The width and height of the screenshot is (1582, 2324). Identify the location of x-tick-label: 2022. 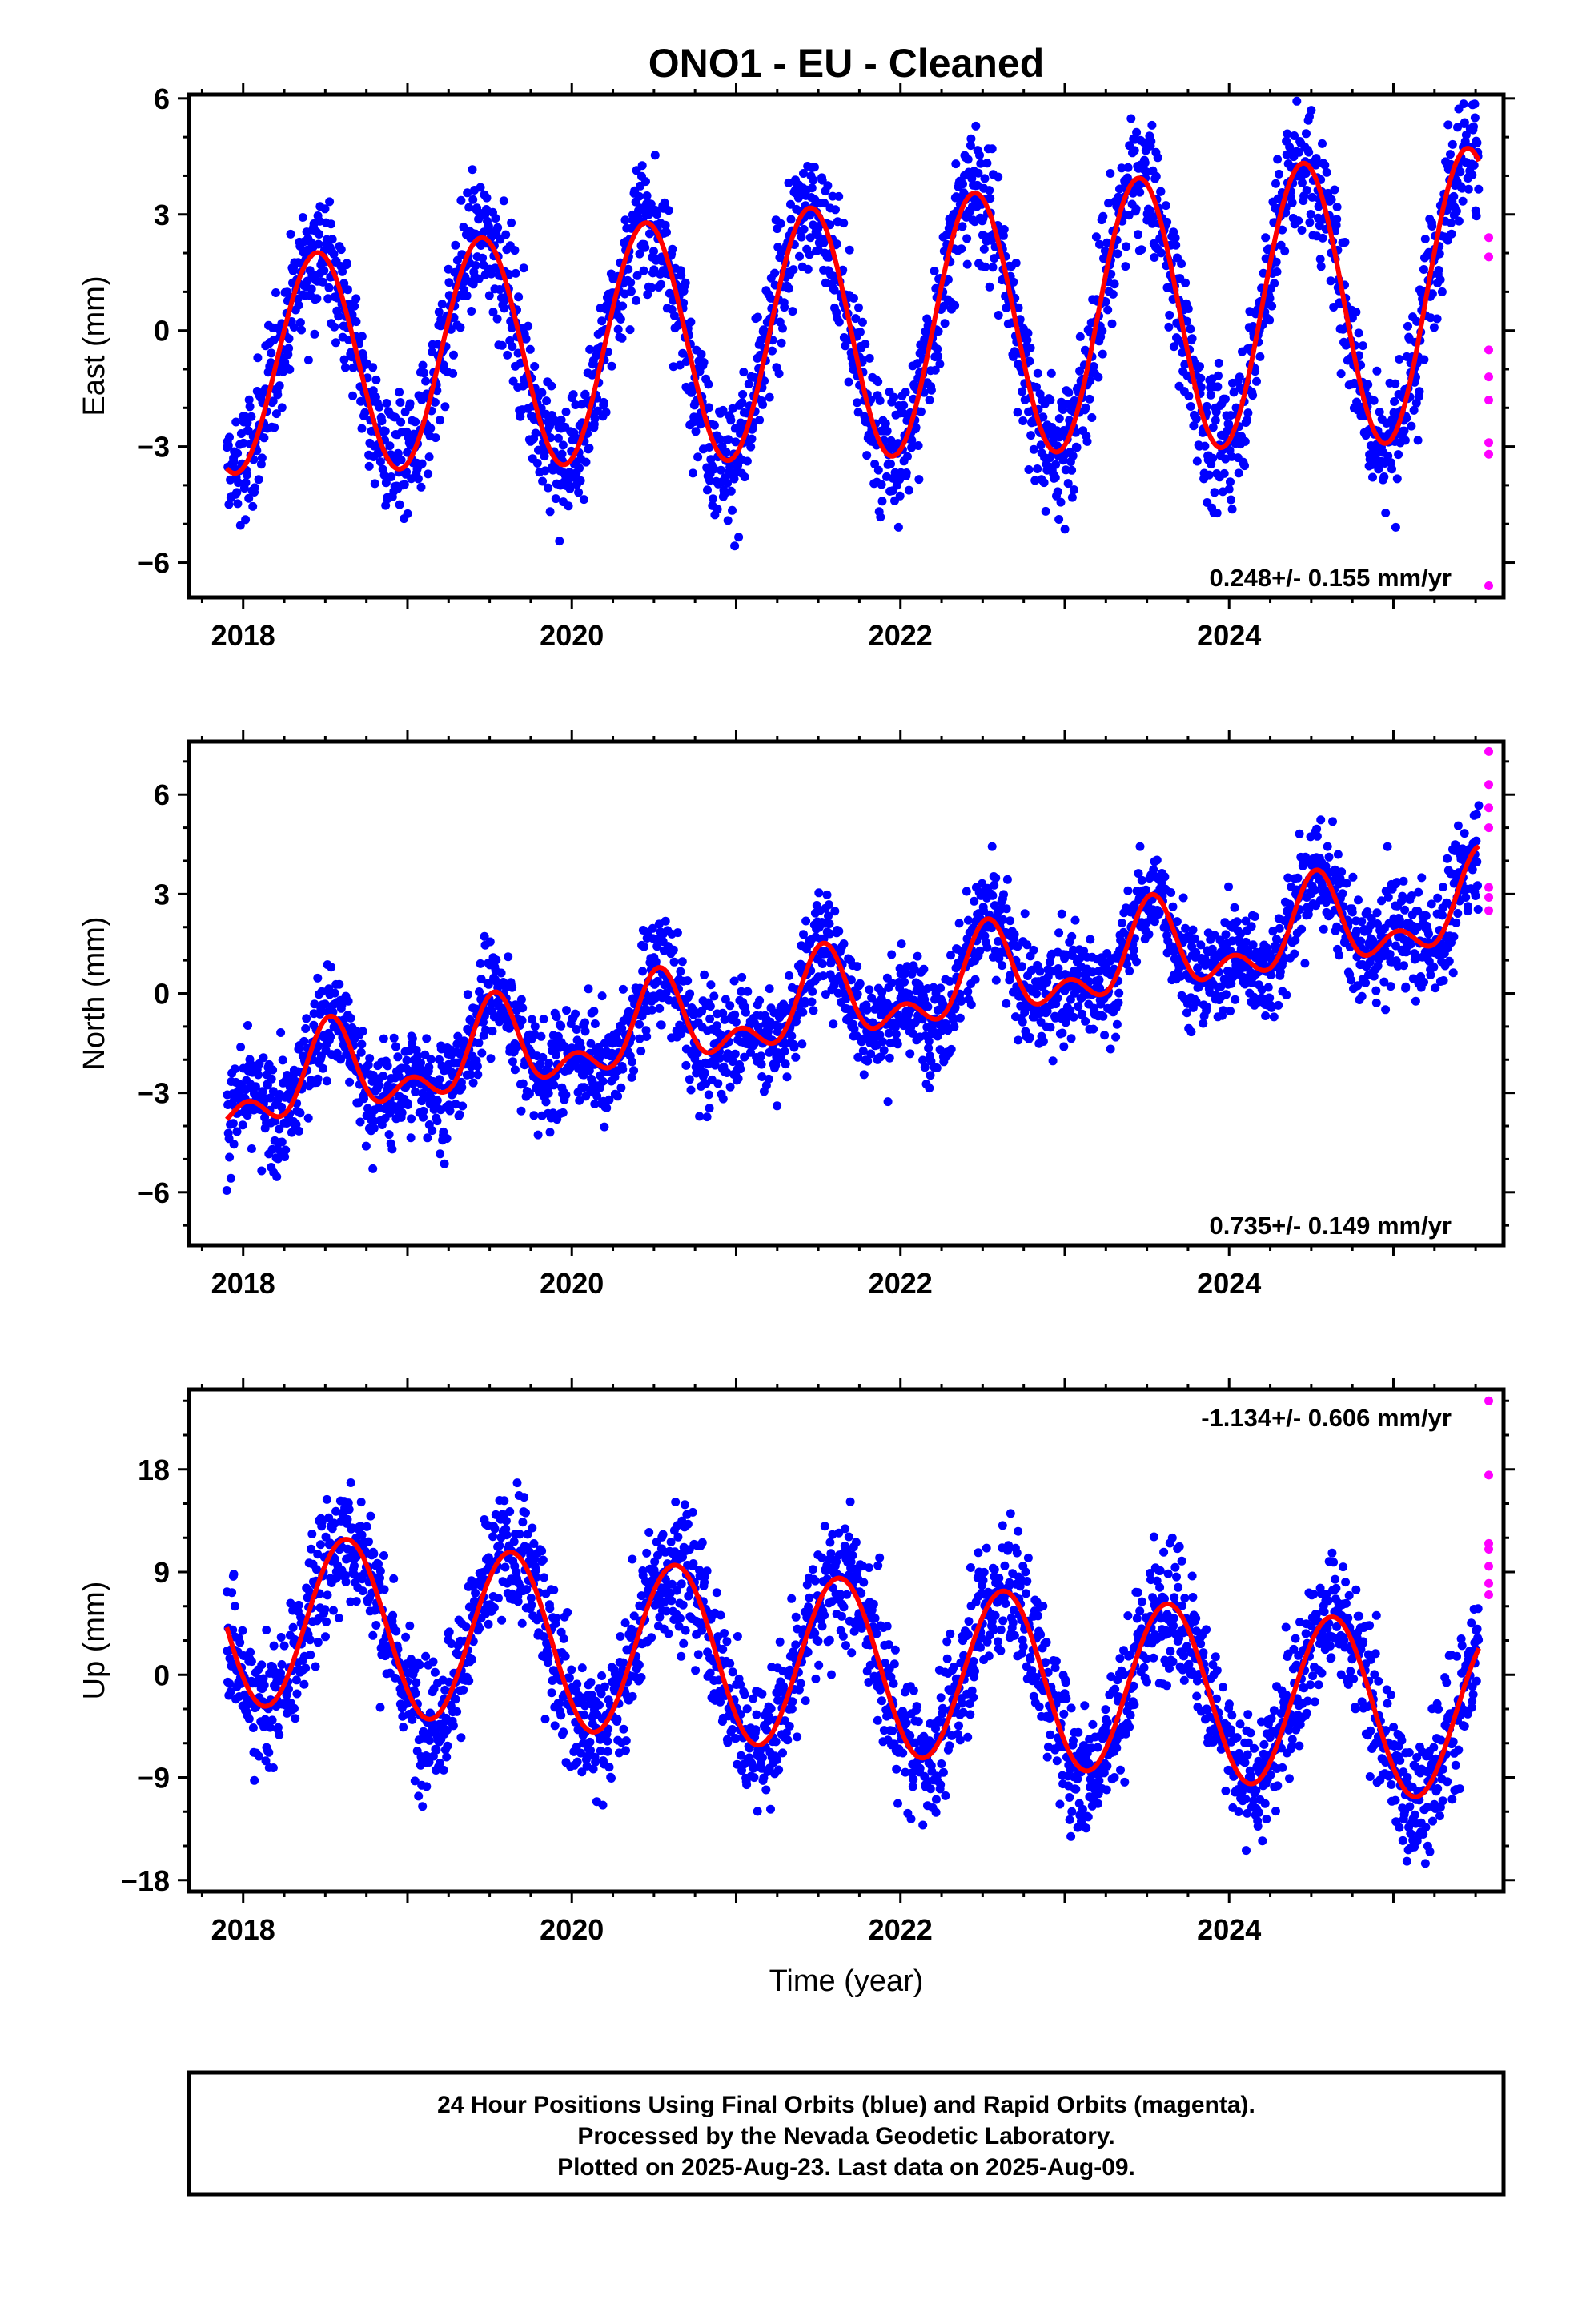
(901, 635).